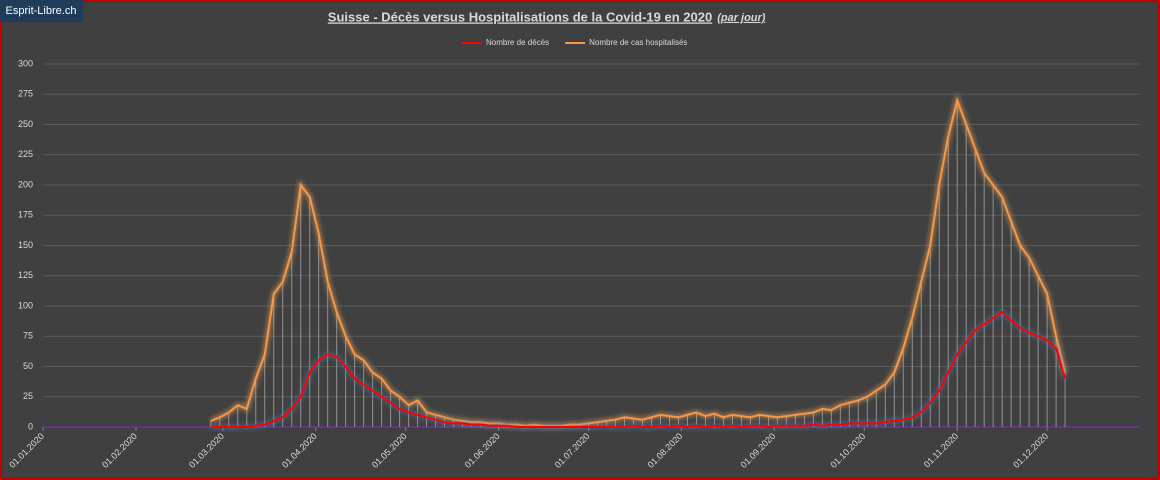  I want to click on y-tick-label: 0, so click(30, 426).